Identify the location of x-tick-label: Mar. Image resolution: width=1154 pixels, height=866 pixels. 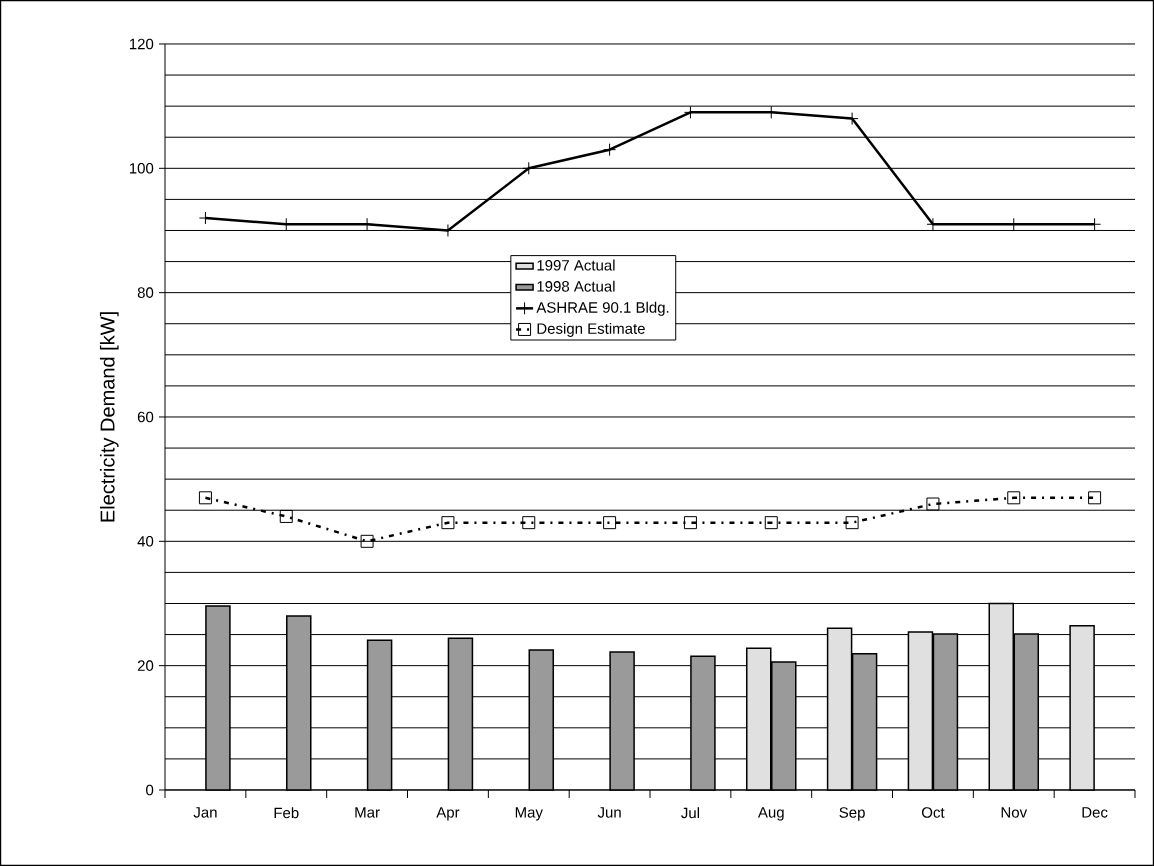
(367, 812).